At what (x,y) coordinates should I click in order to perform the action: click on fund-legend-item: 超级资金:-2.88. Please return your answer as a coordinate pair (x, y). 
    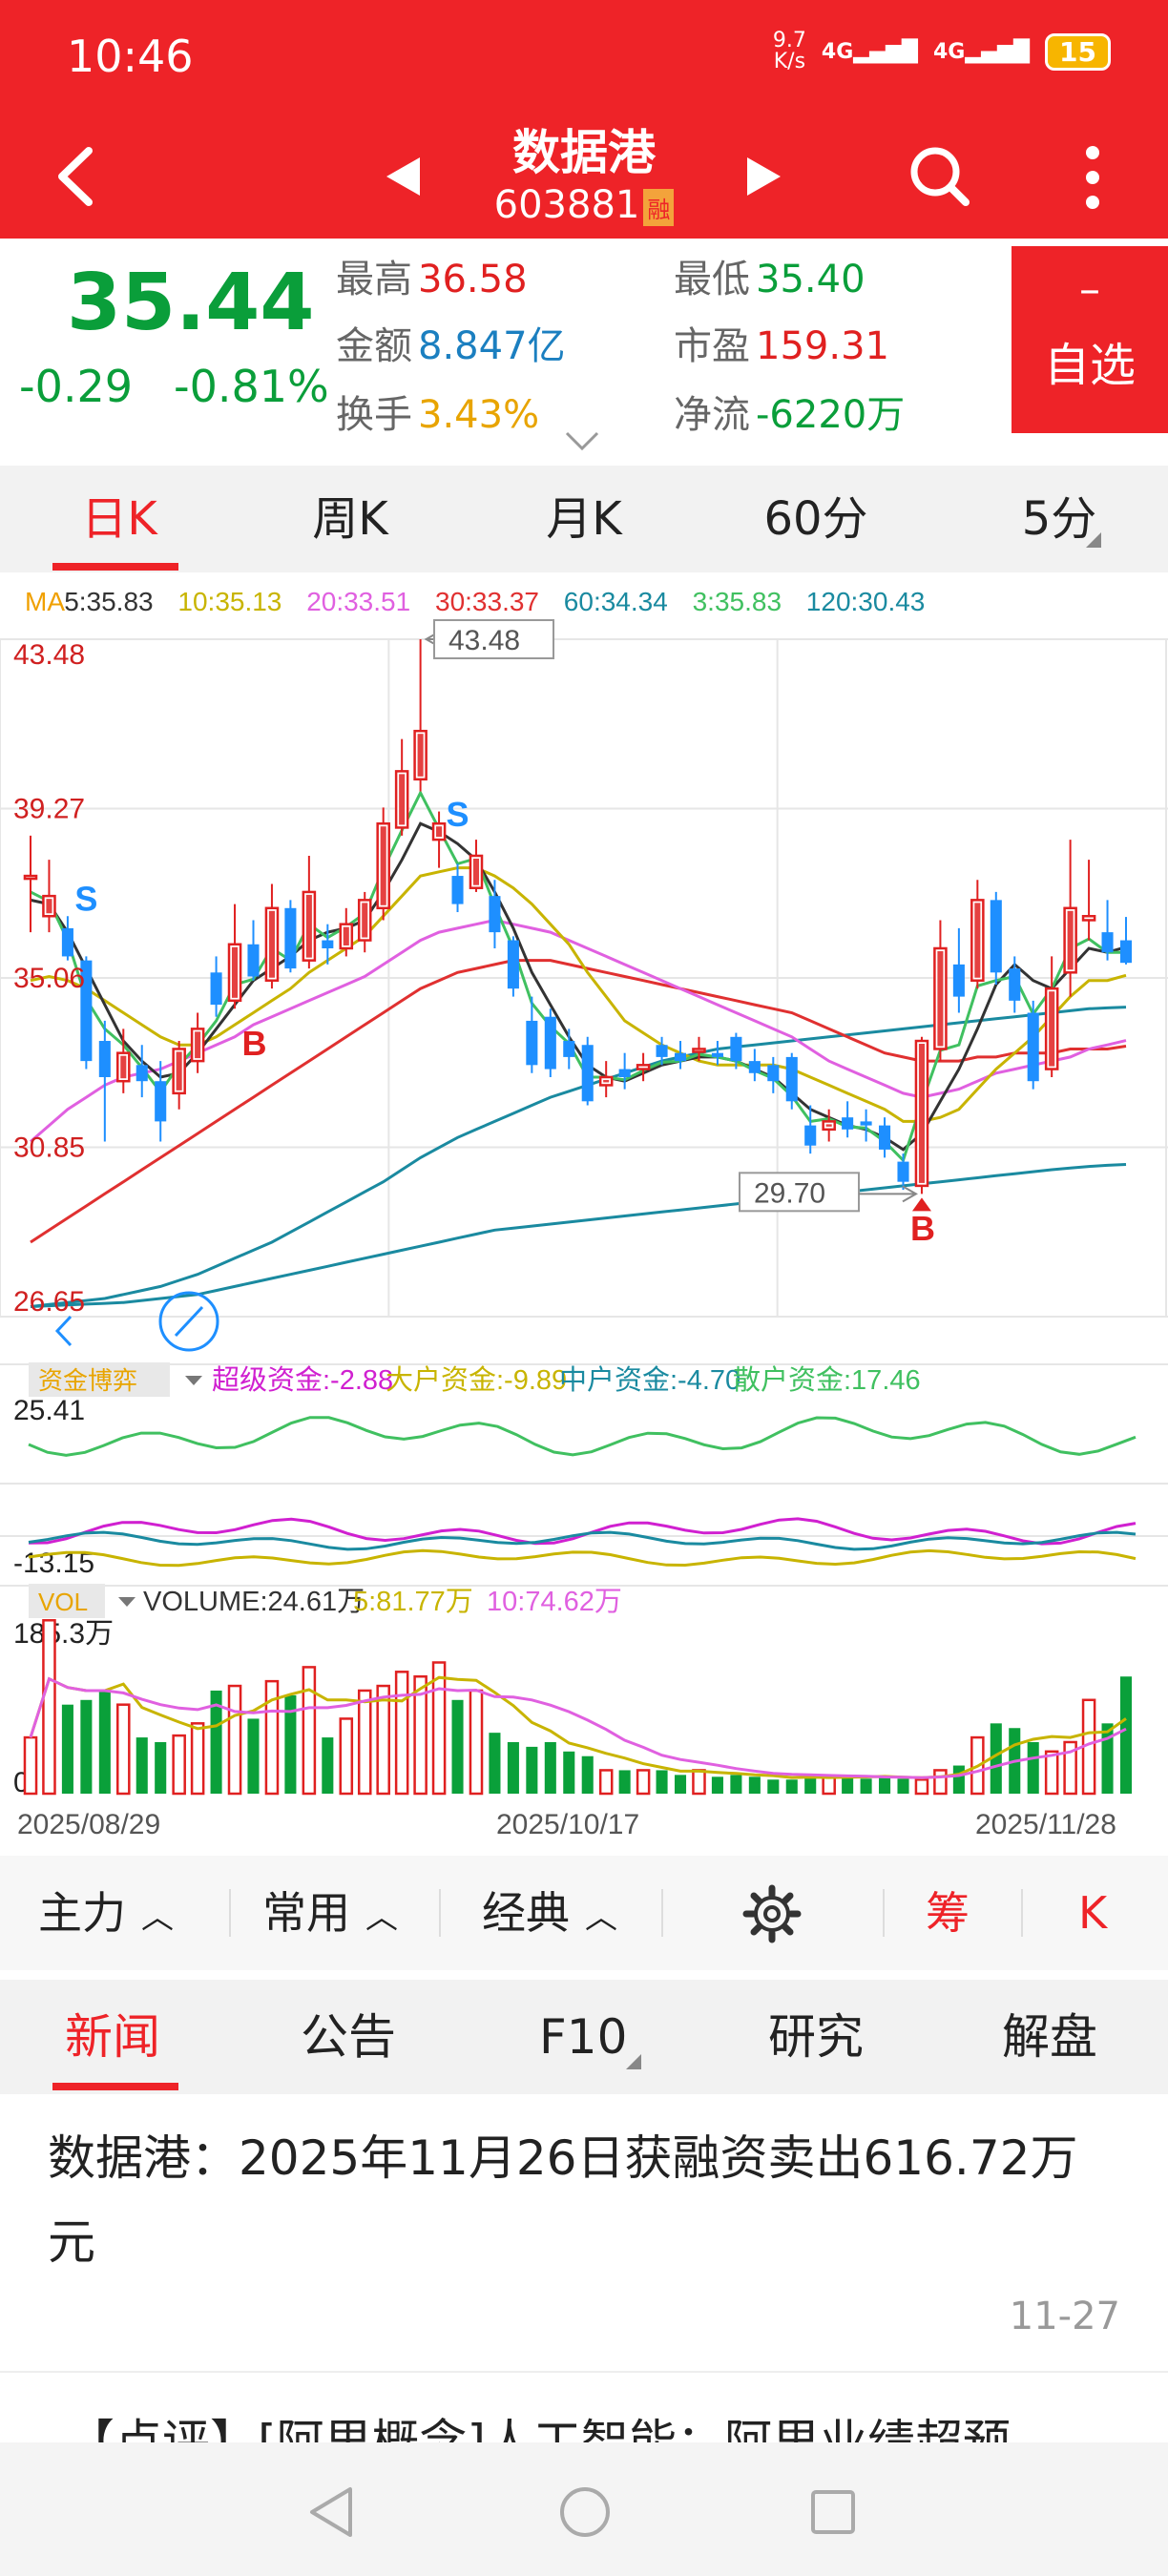
    Looking at the image, I should click on (302, 1380).